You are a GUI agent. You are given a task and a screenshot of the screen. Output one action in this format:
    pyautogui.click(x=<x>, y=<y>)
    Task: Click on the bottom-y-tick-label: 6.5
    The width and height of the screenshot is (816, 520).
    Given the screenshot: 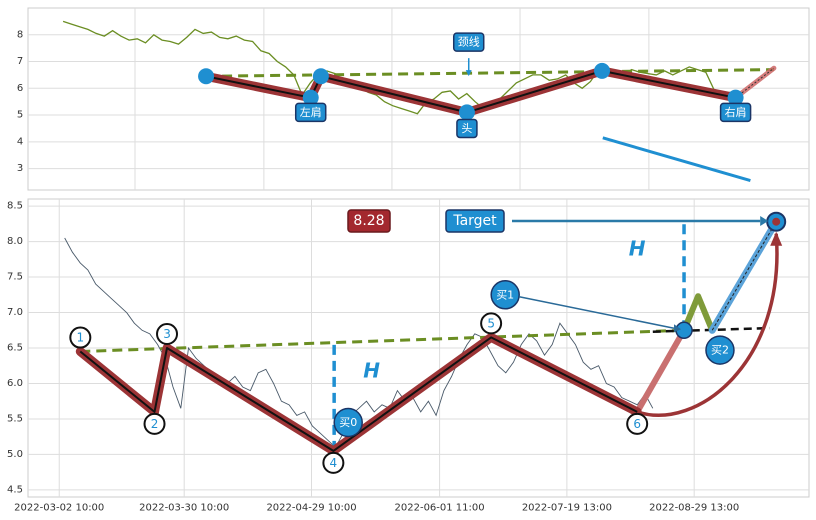 What is the action you would take?
    pyautogui.click(x=15, y=348)
    